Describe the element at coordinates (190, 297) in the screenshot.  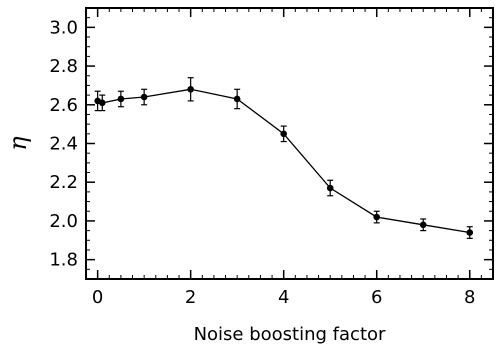
I see `x-tick-label: 2` at that location.